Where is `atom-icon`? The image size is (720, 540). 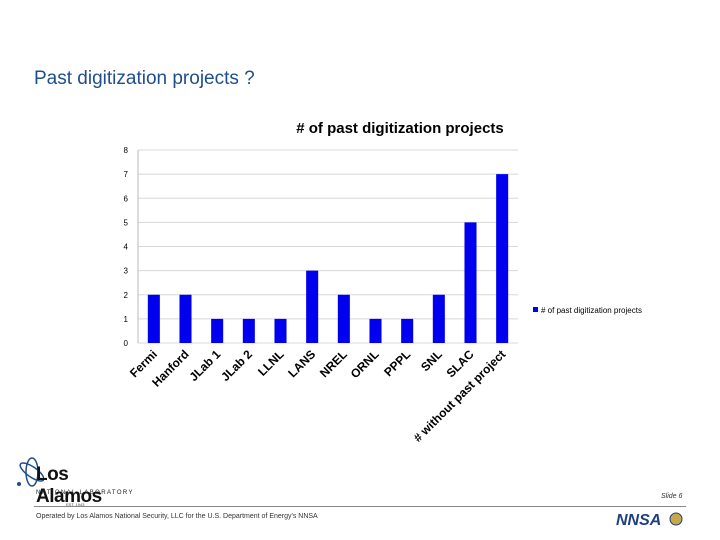
atom-icon is located at coordinates (30, 472).